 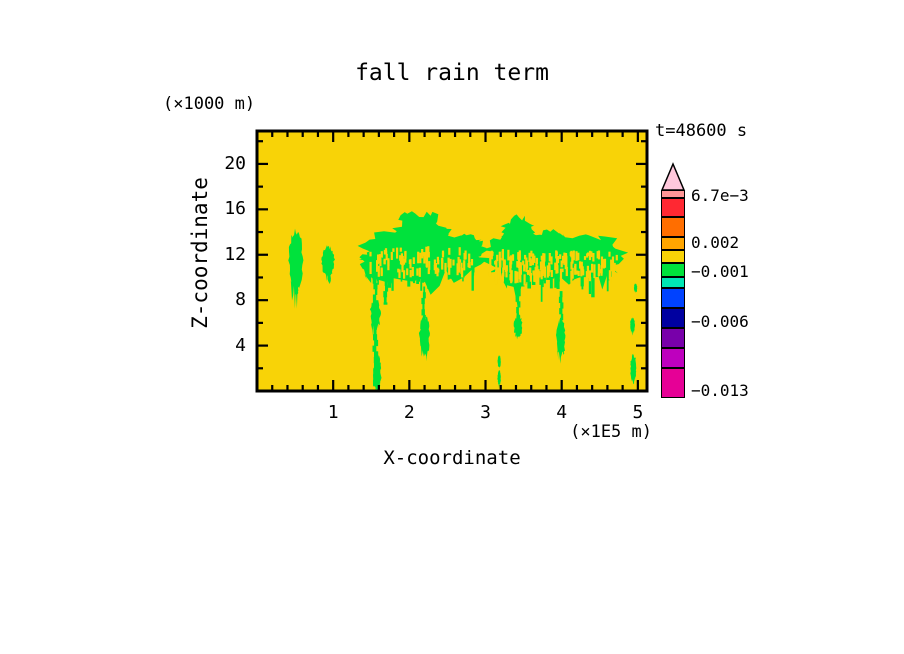 I want to click on x-axis-unit-label: (×1E5 m), so click(x=611, y=432).